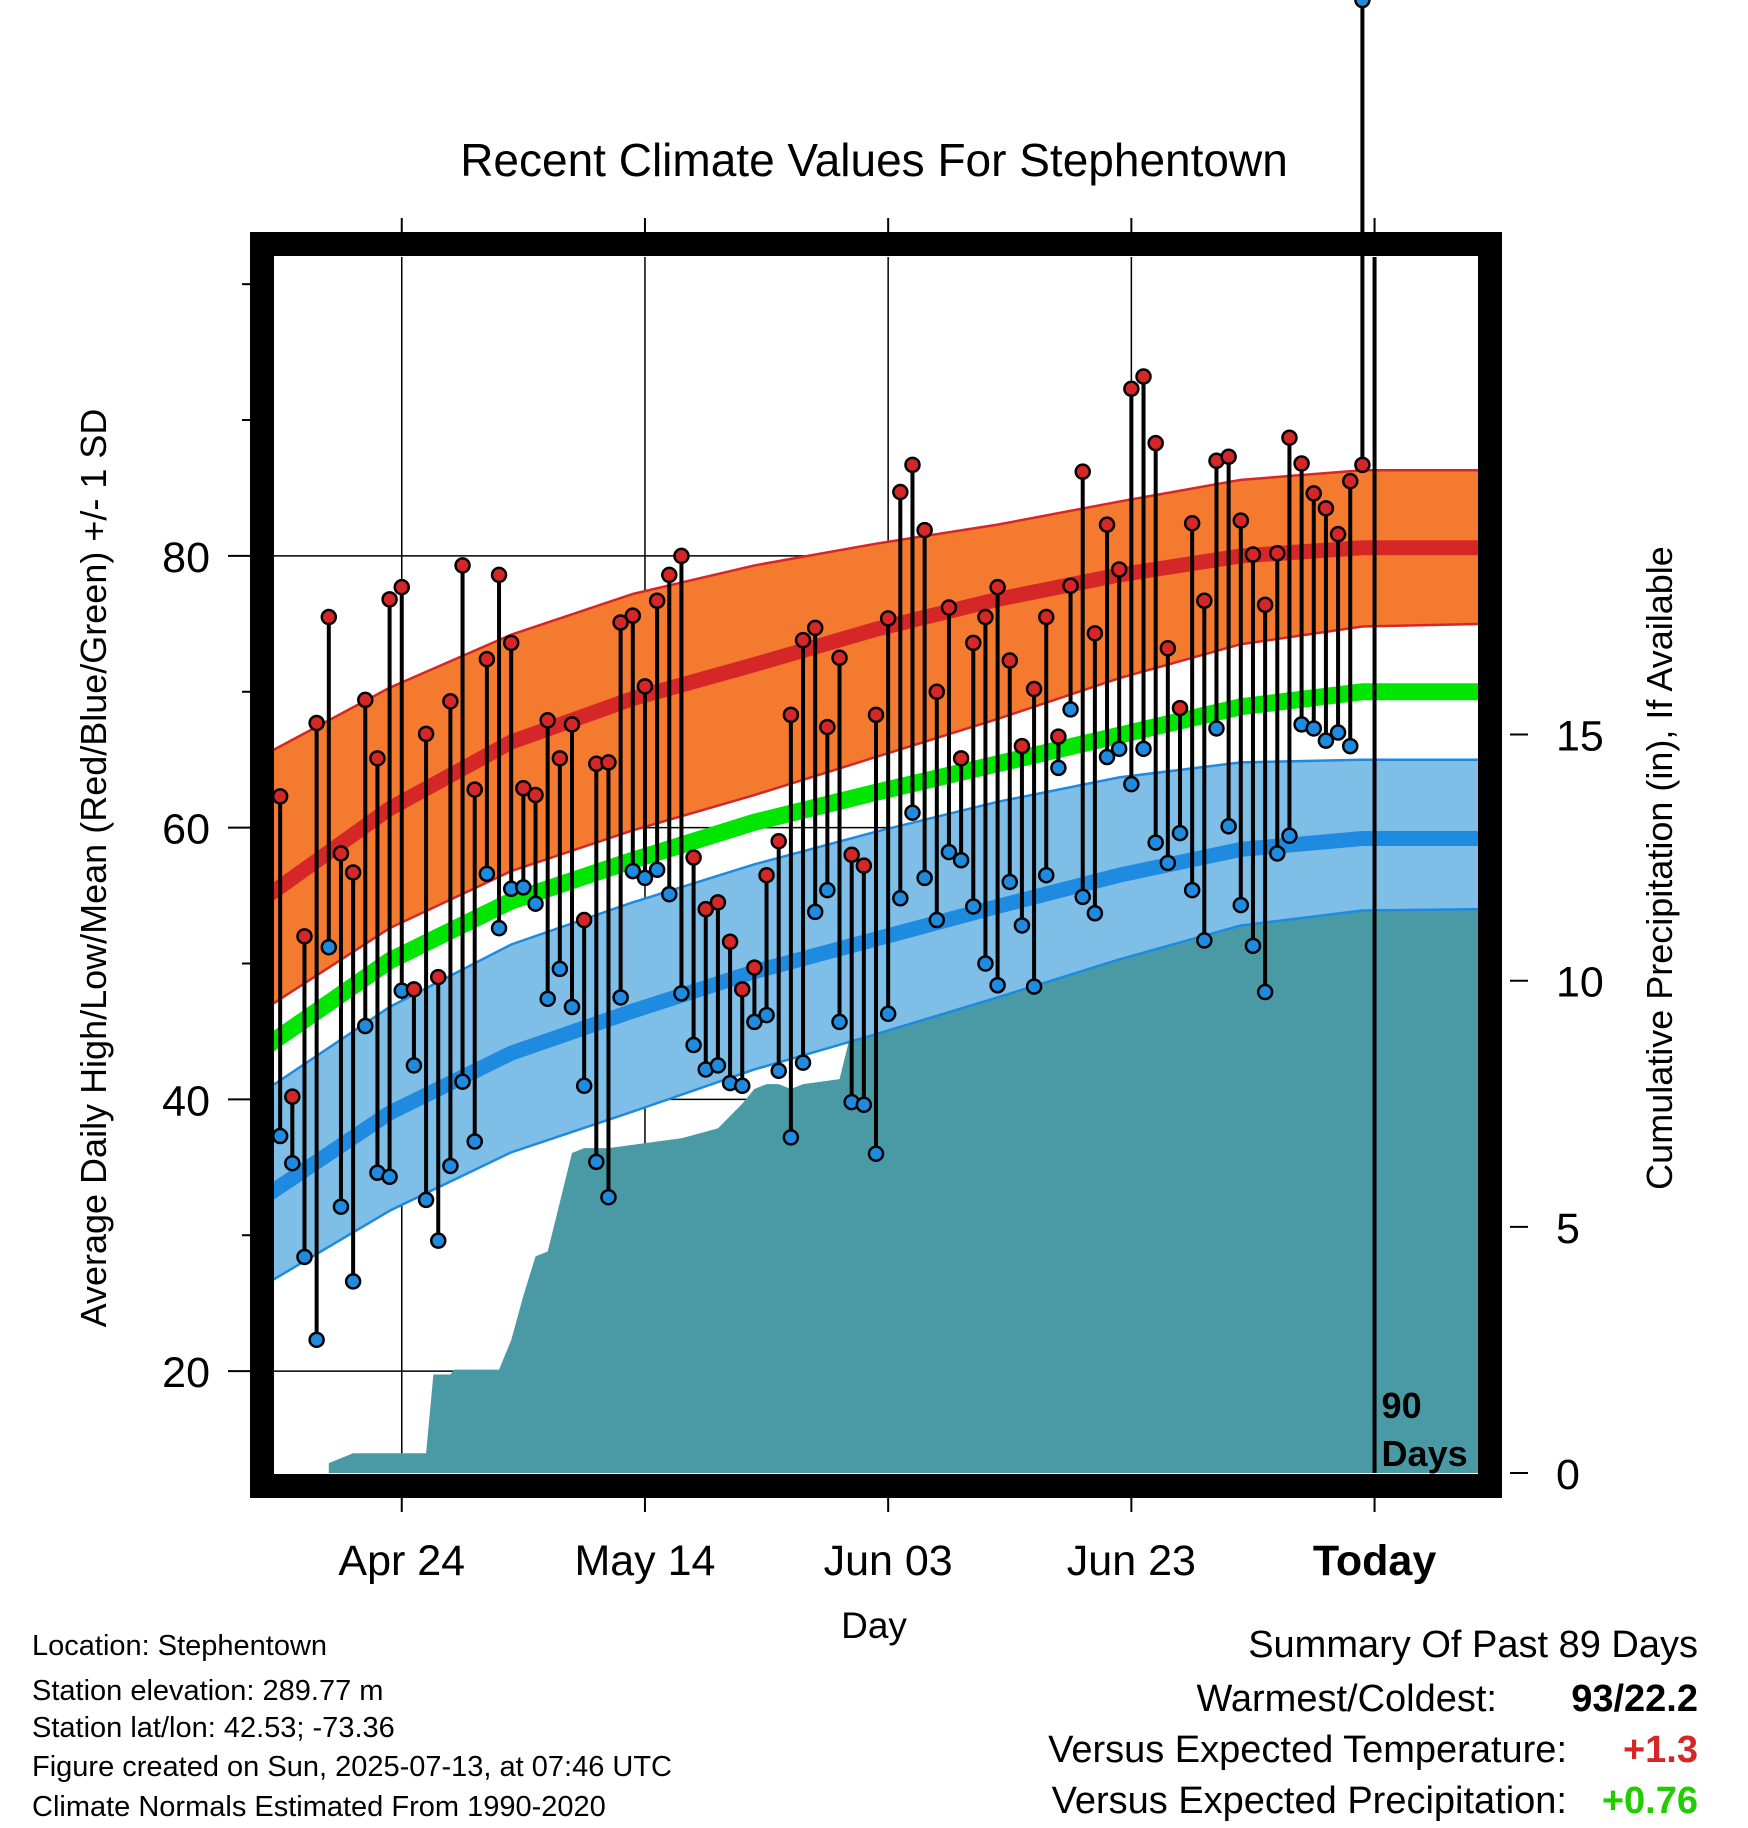 This screenshot has width=1748, height=1828. What do you see at coordinates (186, 558) in the screenshot?
I see `y-tick-label: 80` at bounding box center [186, 558].